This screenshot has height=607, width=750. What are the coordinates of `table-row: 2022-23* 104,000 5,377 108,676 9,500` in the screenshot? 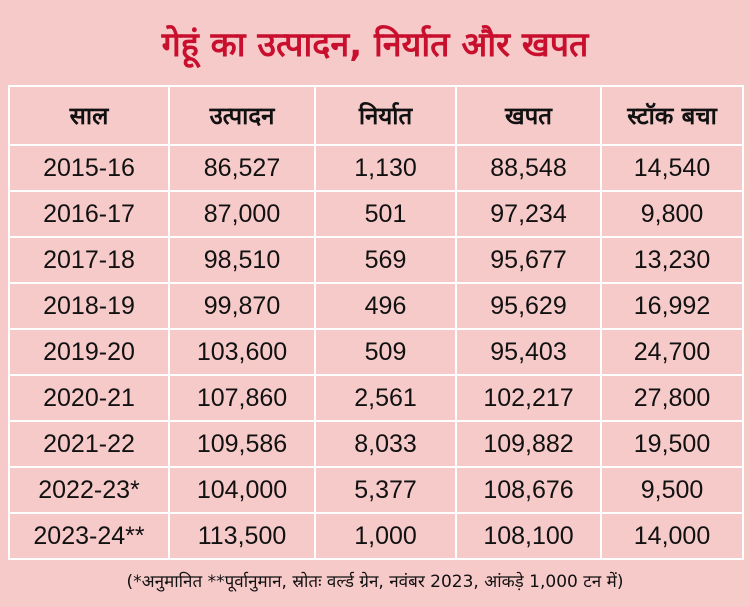 It's located at (376, 490).